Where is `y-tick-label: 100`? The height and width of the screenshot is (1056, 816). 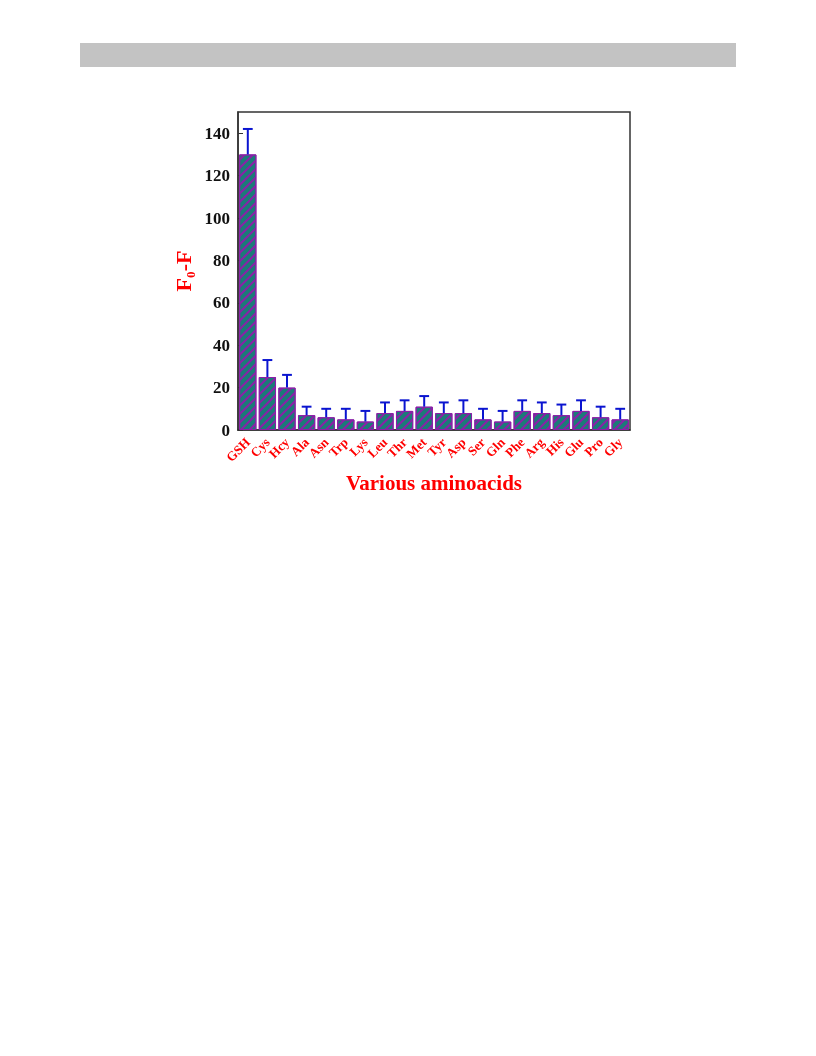 y-tick-label: 100 is located at coordinates (217, 218).